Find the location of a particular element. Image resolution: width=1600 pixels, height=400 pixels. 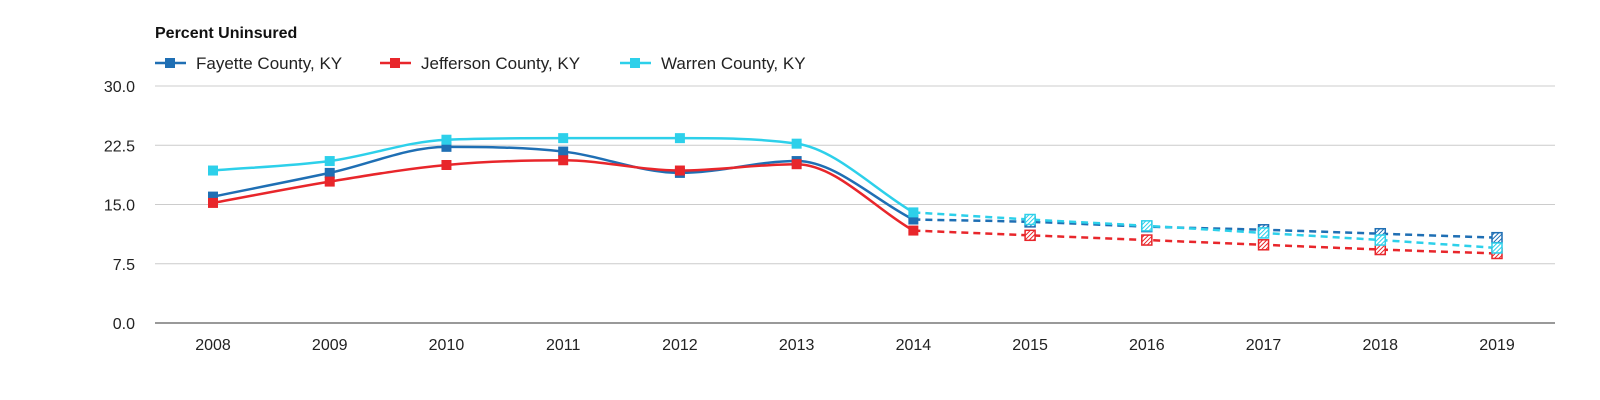

series-projection-line-warren is located at coordinates (1205, 230).